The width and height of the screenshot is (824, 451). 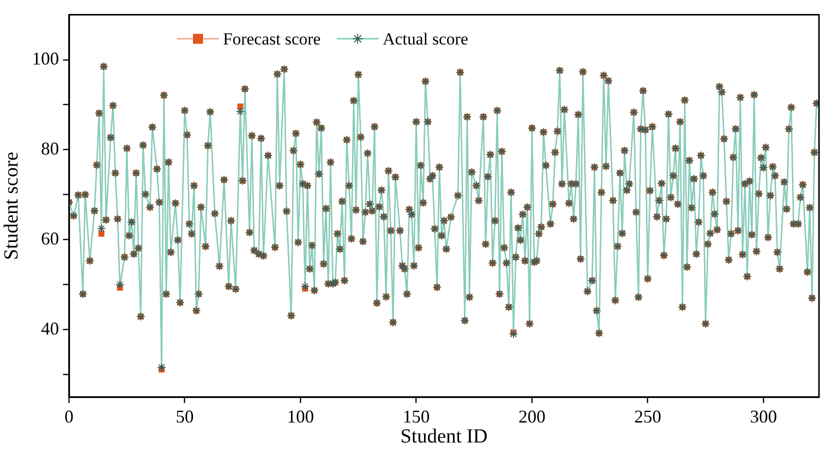 What do you see at coordinates (50, 238) in the screenshot?
I see `y-tick-label: 60` at bounding box center [50, 238].